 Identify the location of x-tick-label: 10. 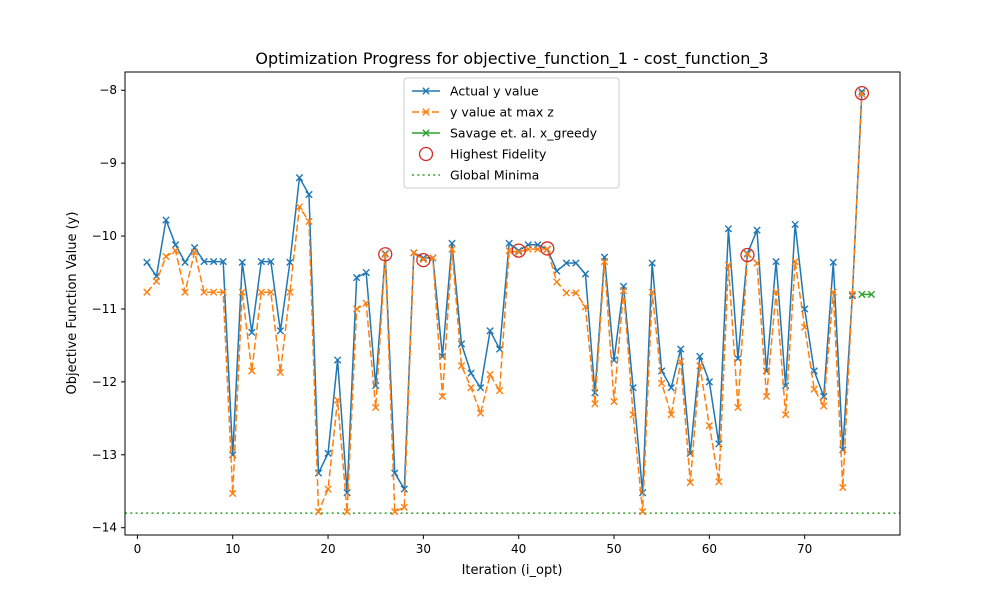
(232, 549).